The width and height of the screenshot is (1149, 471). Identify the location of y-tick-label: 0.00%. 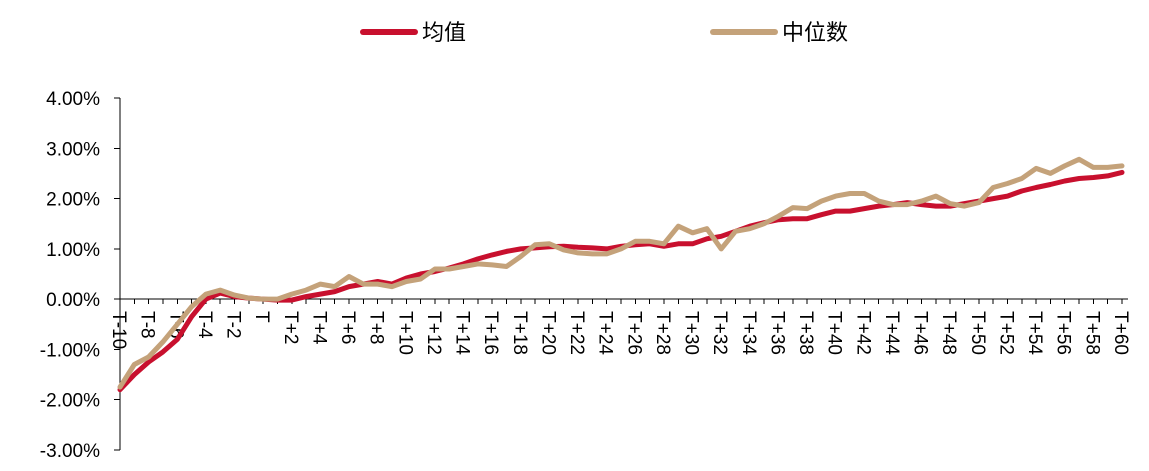
(73, 300).